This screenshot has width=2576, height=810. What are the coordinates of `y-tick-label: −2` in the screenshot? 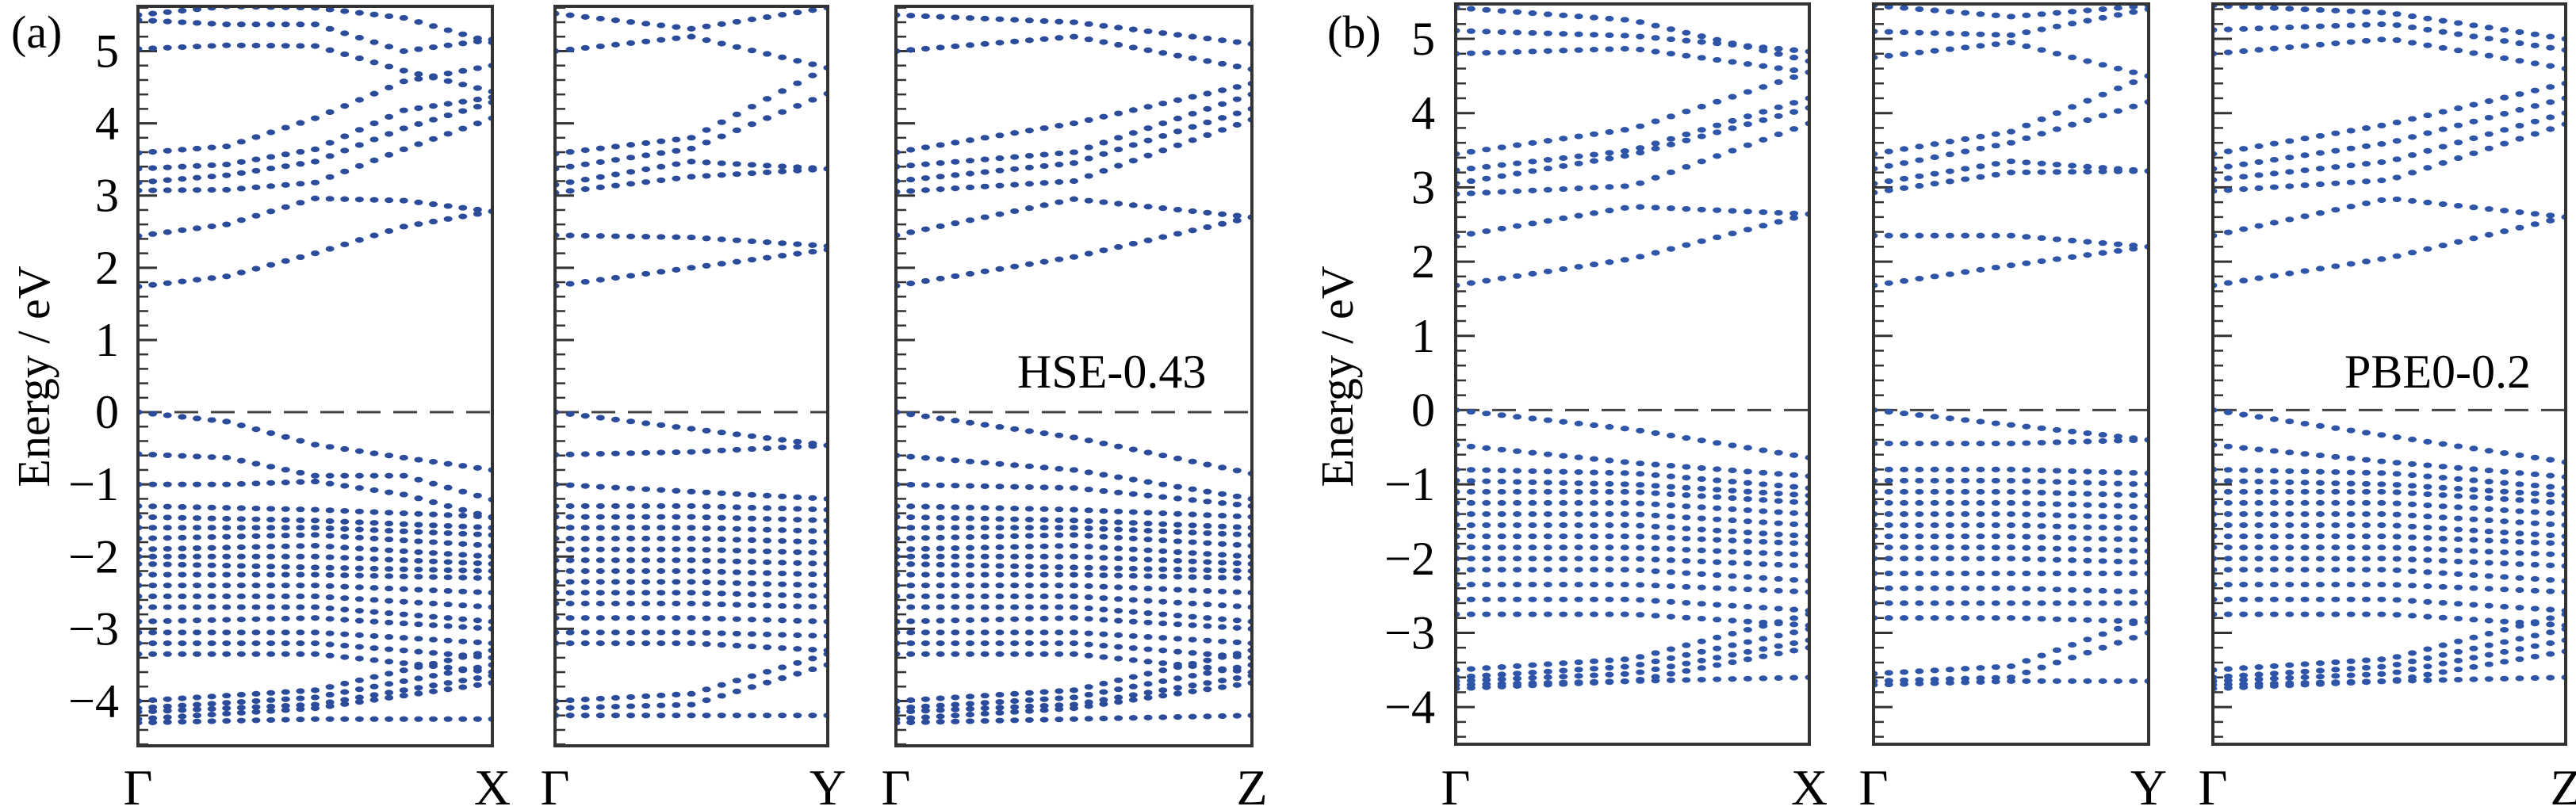 It's located at (1409, 559).